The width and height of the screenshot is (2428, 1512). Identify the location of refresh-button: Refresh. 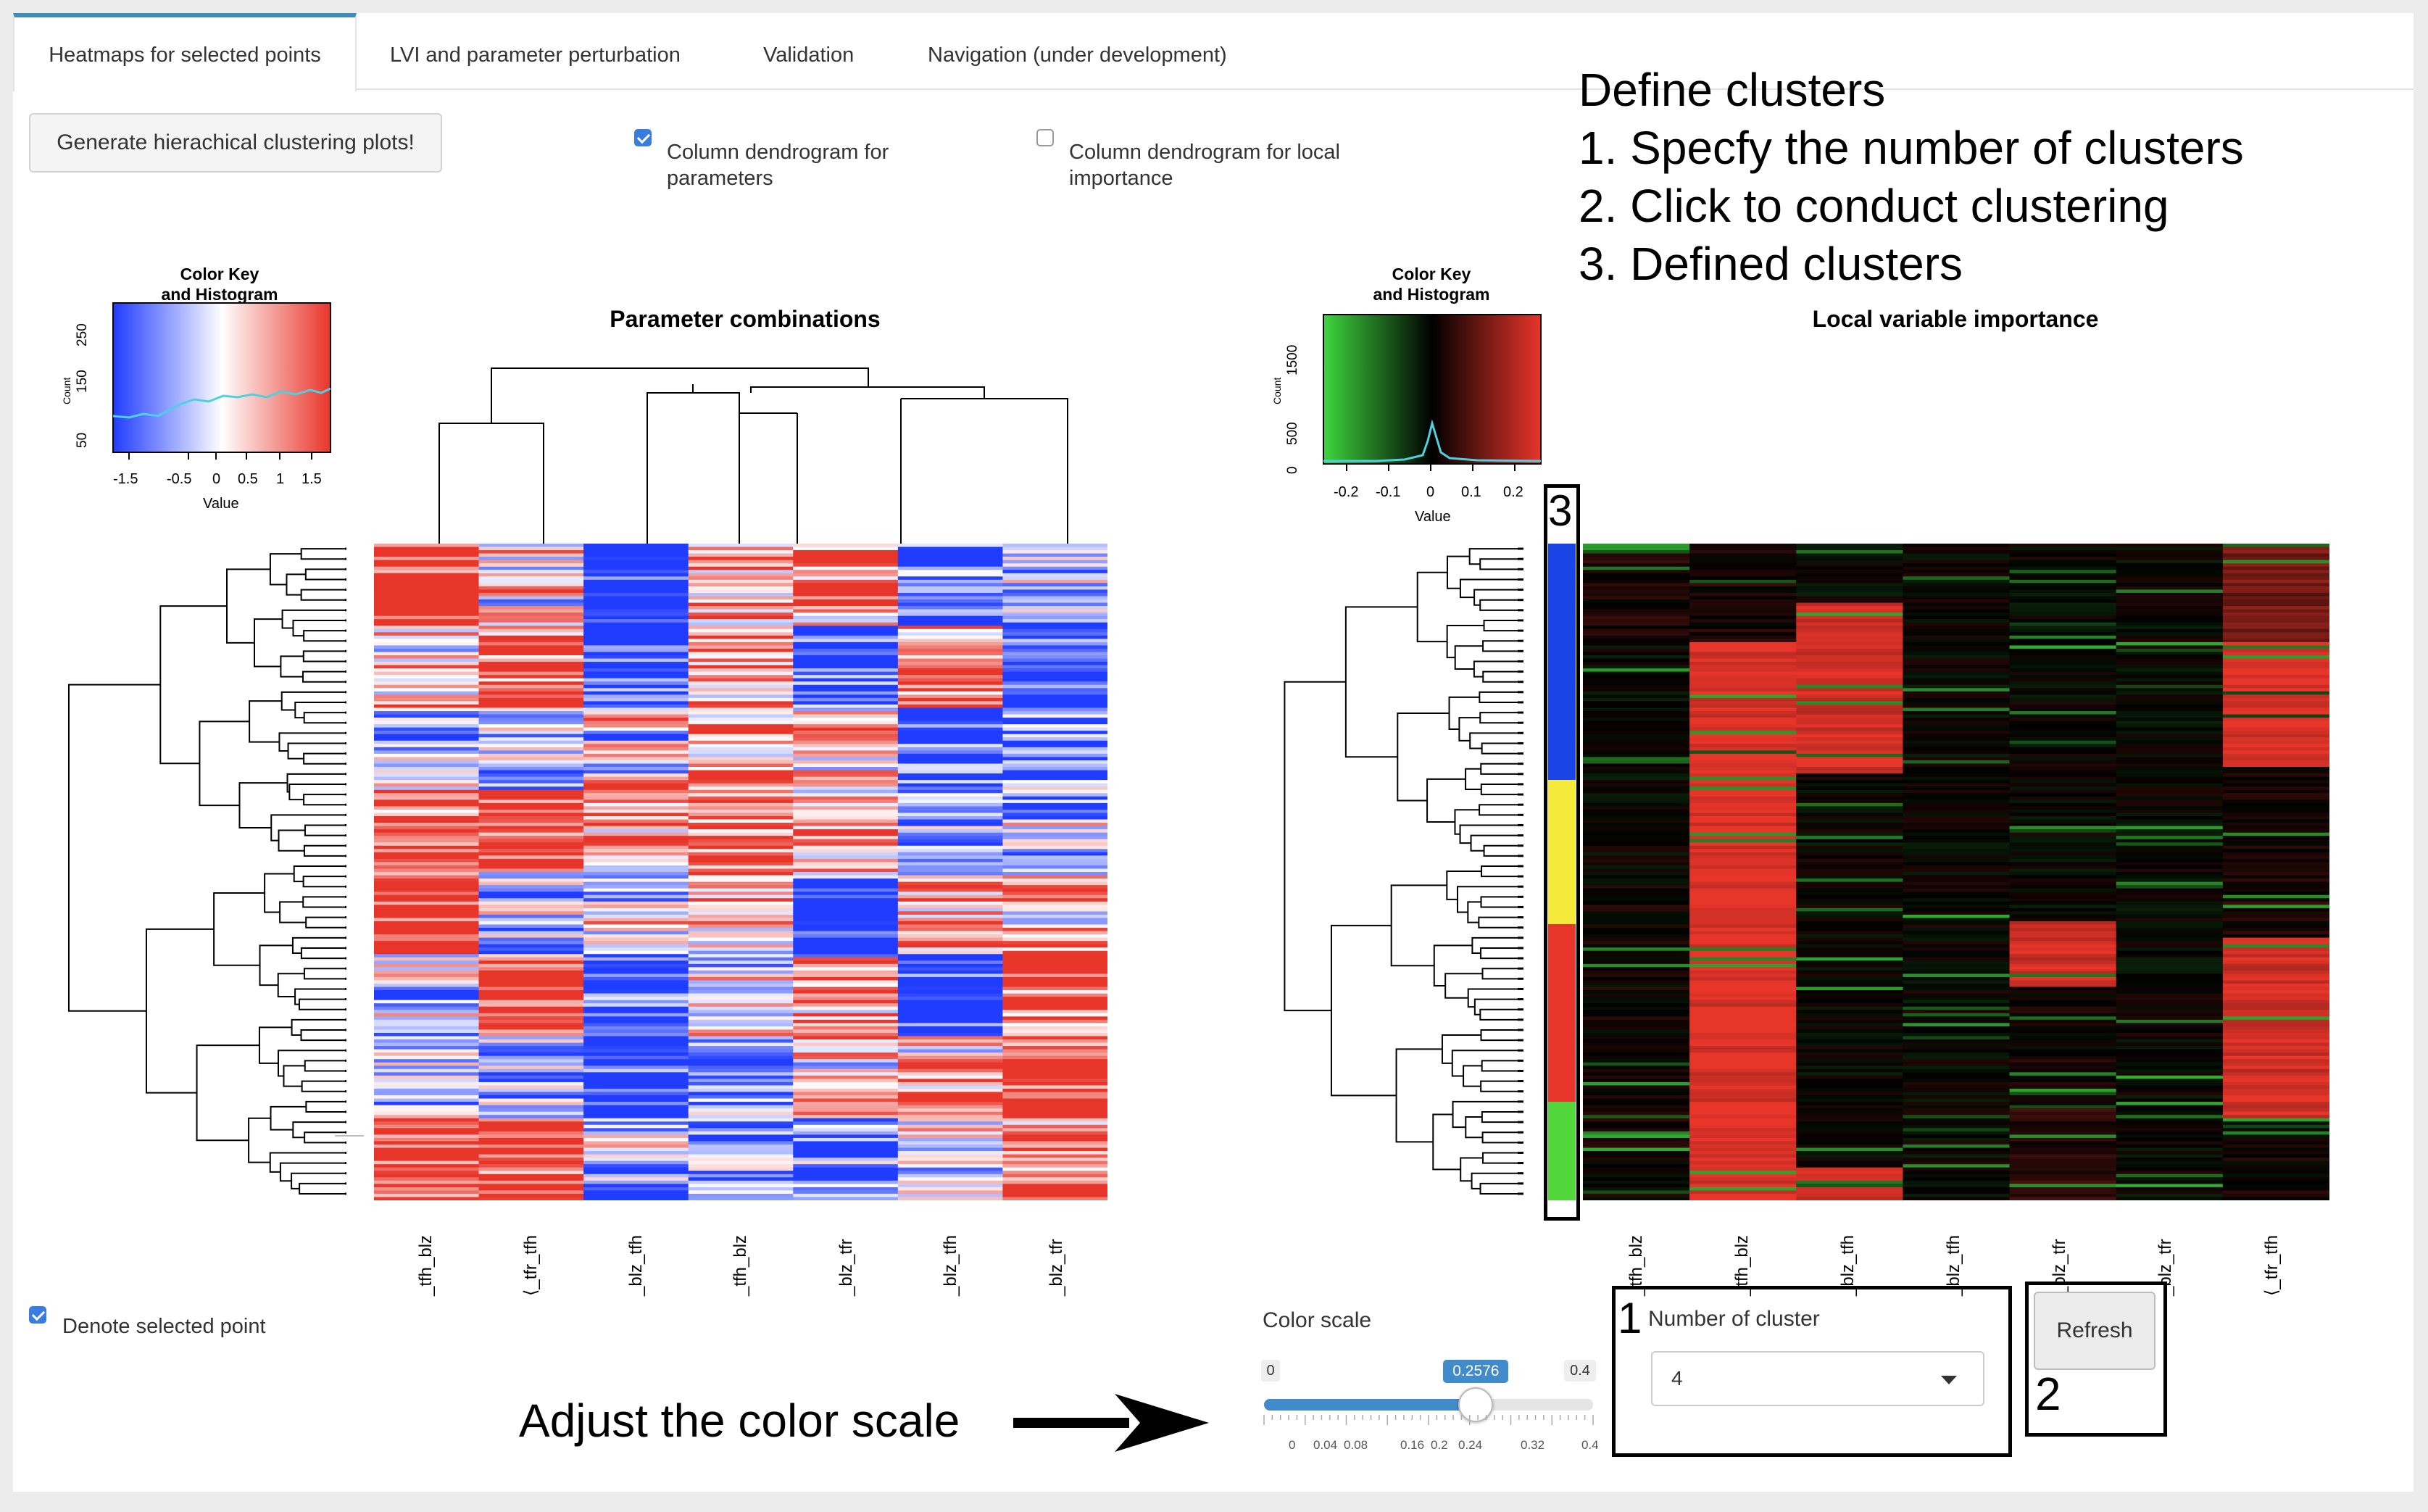
(2094, 1331).